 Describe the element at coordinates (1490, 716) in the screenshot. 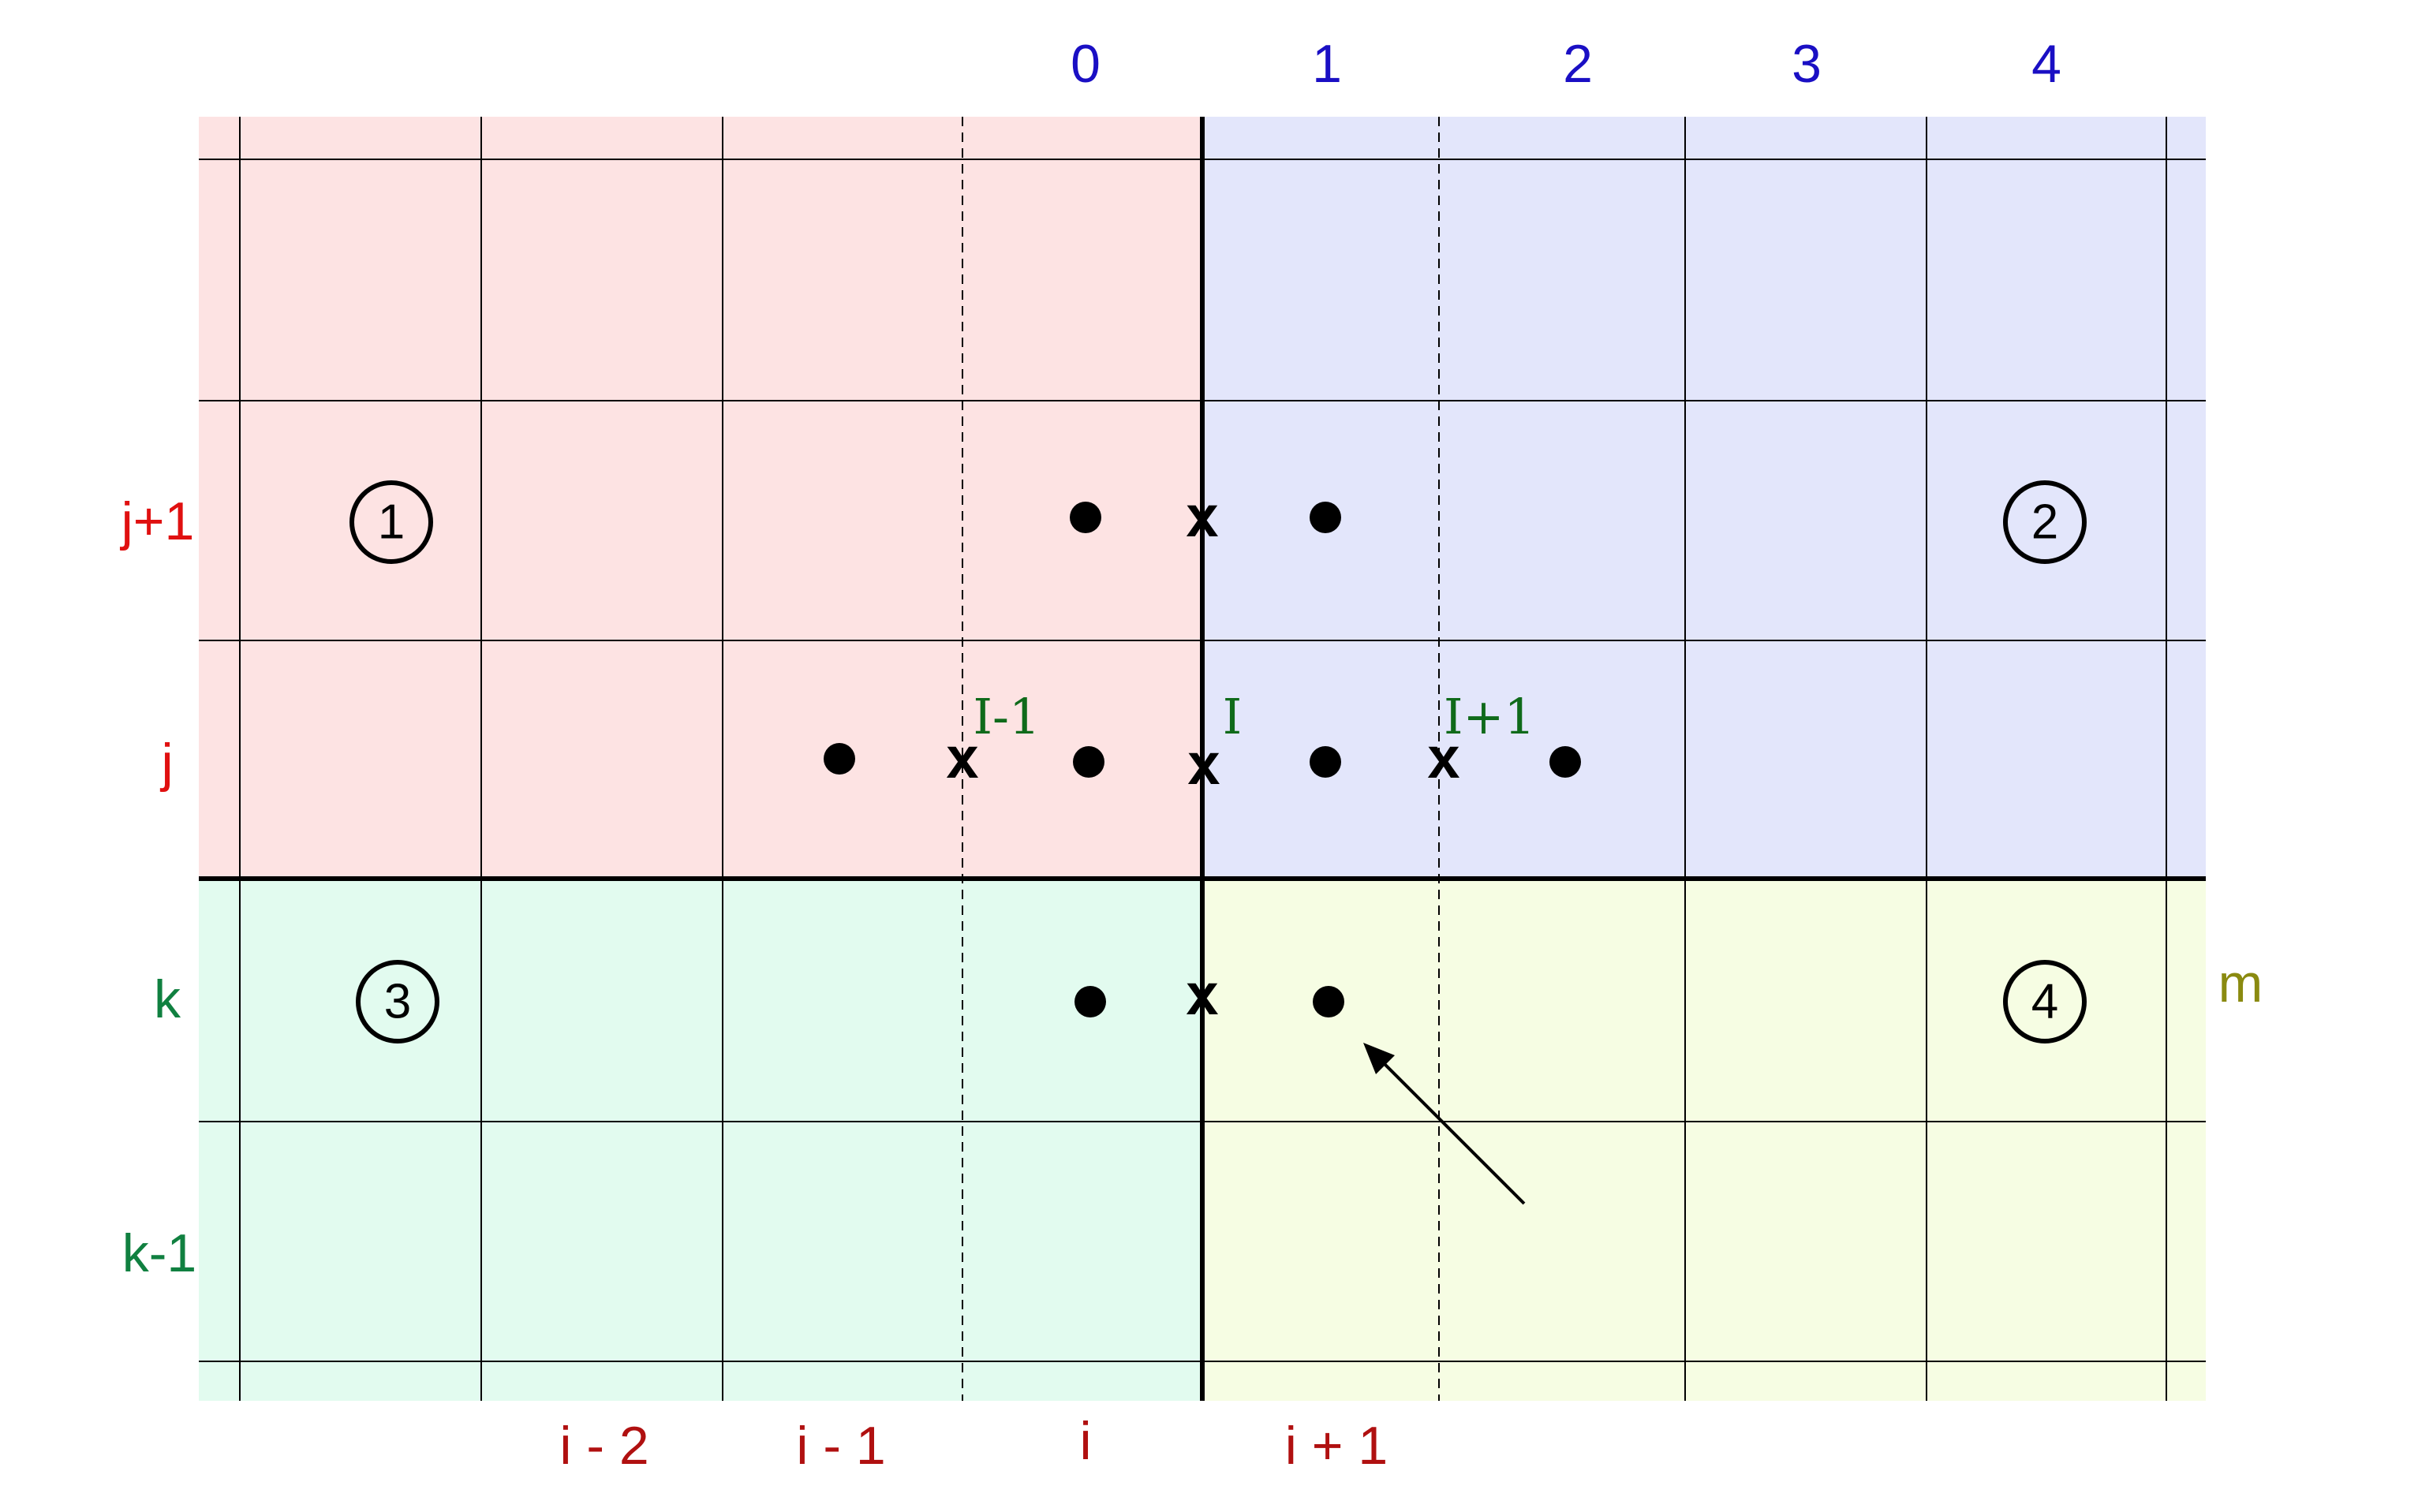

I see `interface-label-i-plus-1: I+1` at that location.